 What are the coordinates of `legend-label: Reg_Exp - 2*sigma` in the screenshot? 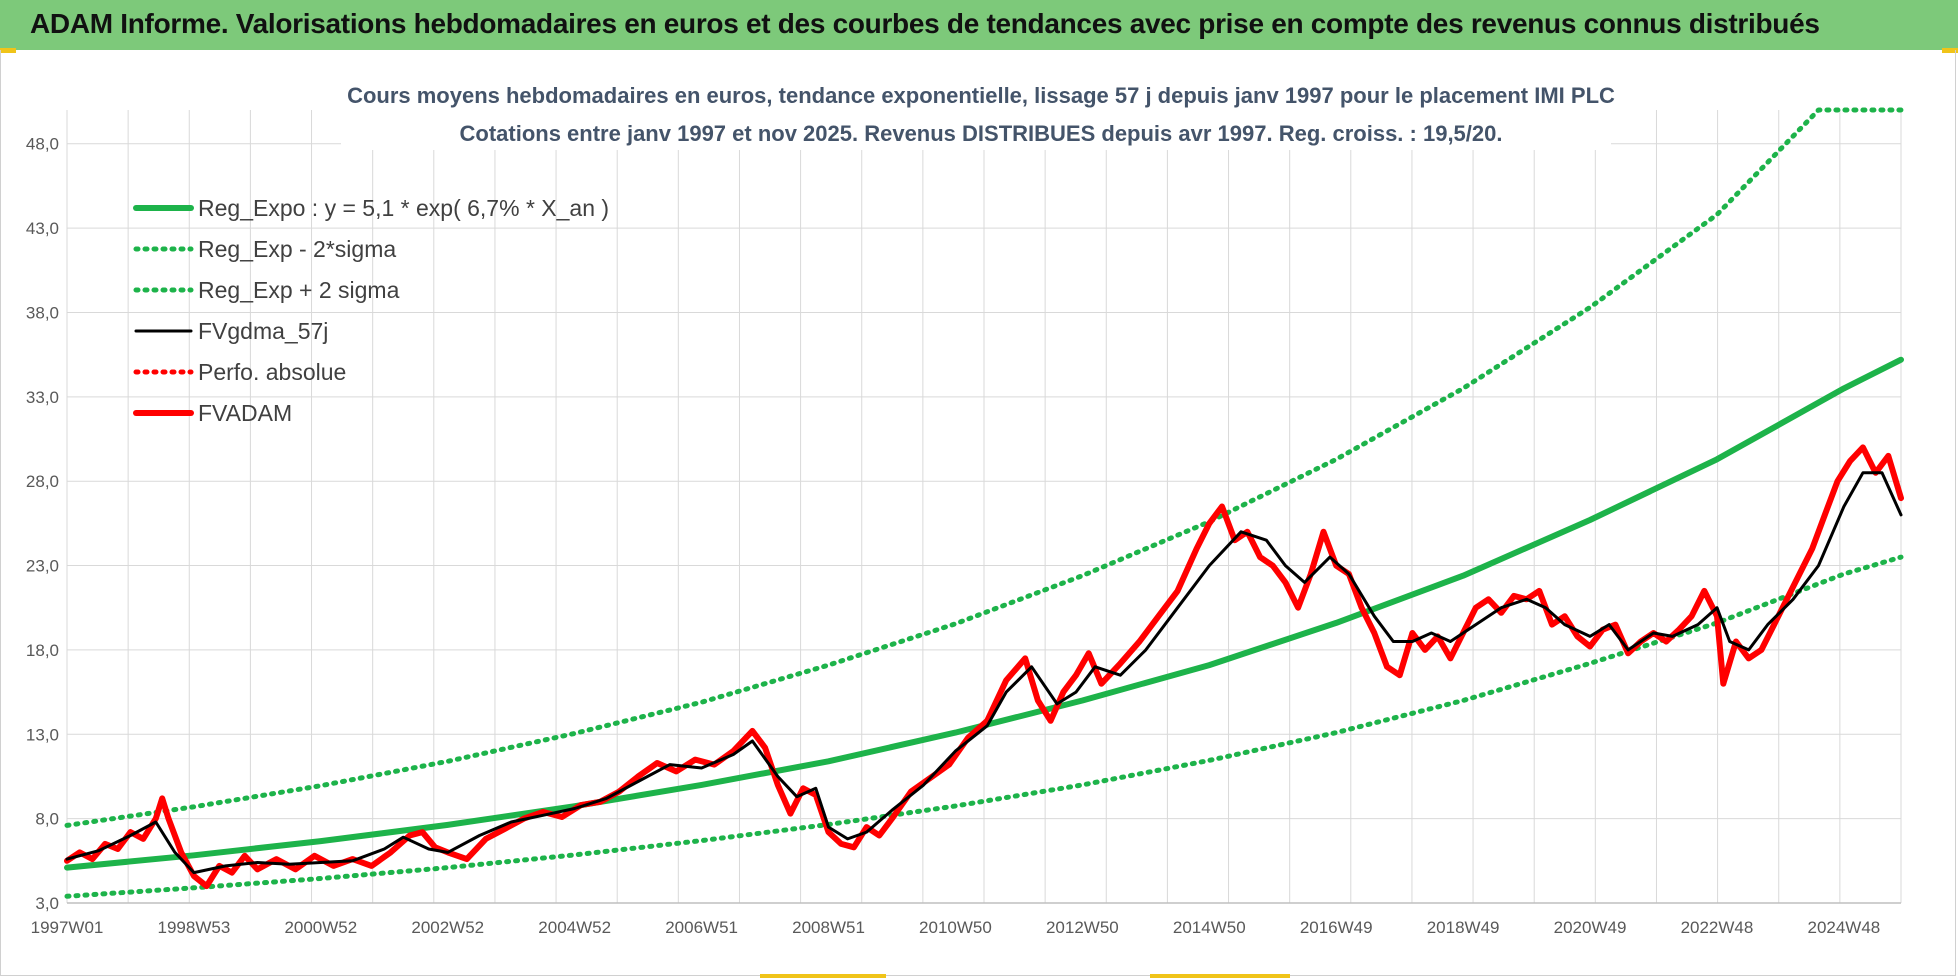 It's located at (297, 249).